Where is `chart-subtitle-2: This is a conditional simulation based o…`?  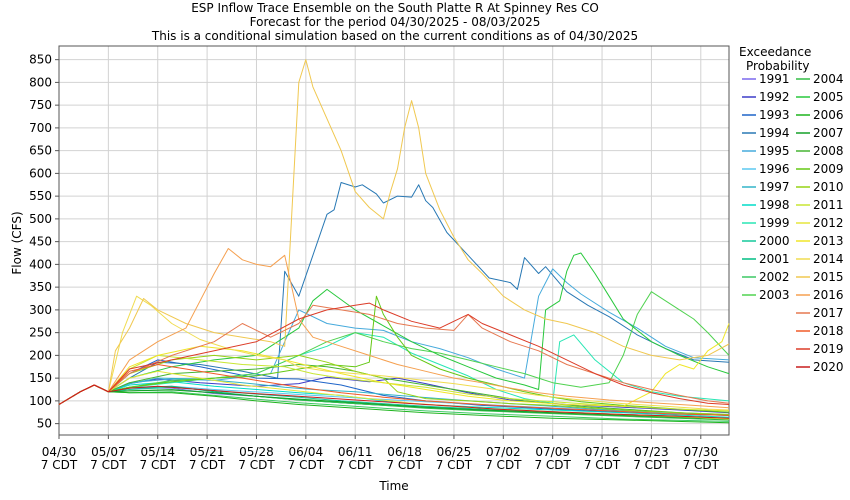 chart-subtitle-2: This is a conditional simulation based o… is located at coordinates (394, 36).